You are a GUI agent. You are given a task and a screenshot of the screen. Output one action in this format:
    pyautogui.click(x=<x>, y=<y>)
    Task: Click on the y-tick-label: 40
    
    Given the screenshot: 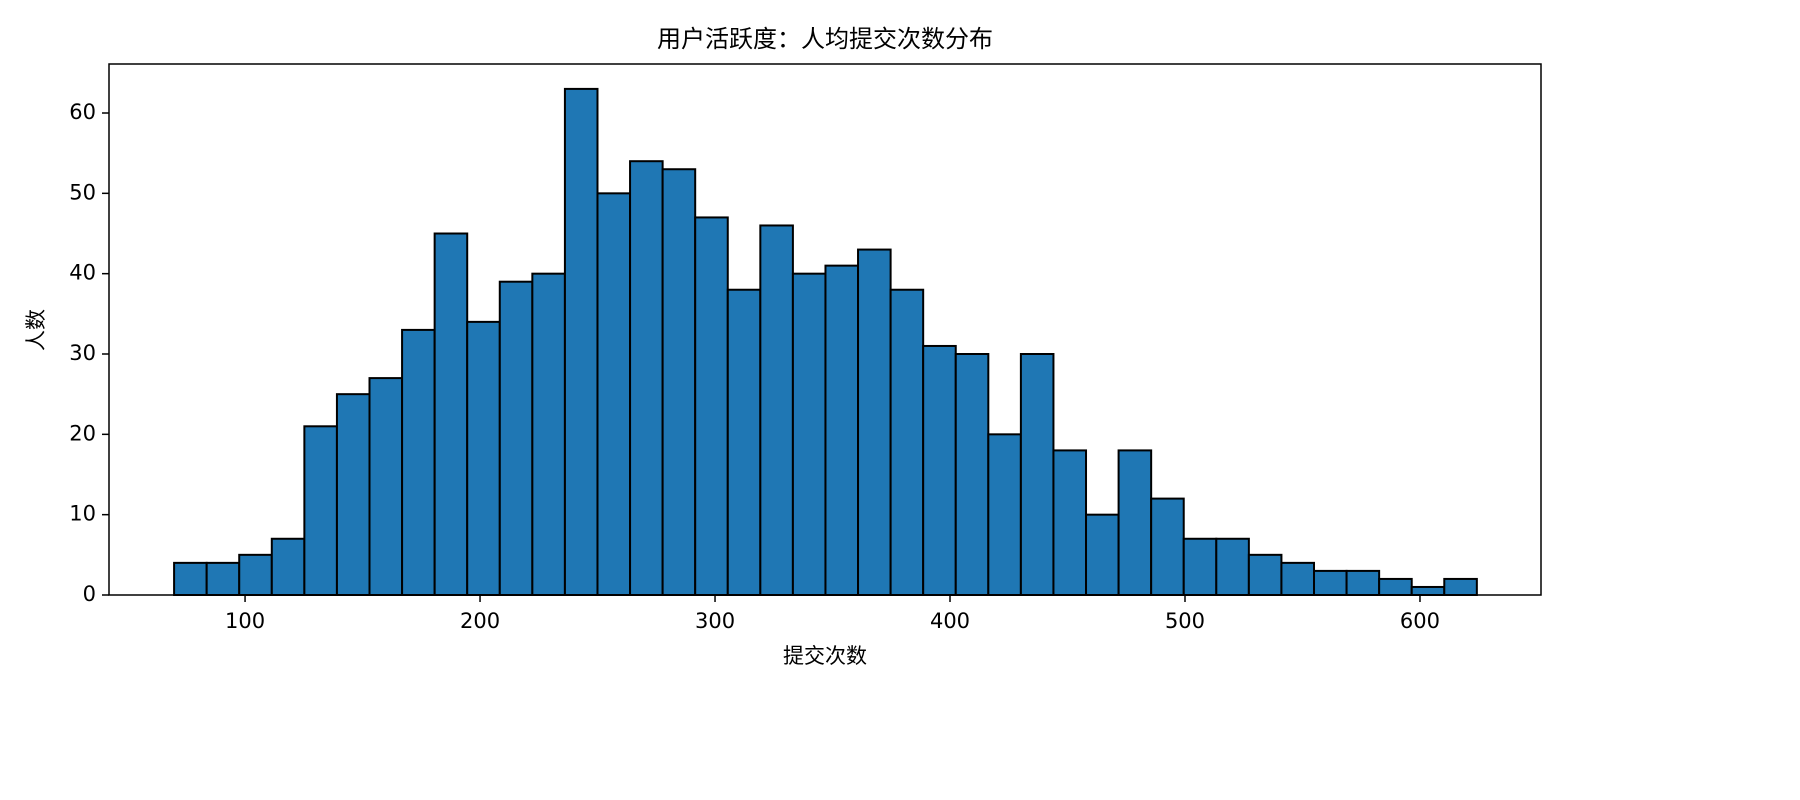 What is the action you would take?
    pyautogui.click(x=82, y=273)
    